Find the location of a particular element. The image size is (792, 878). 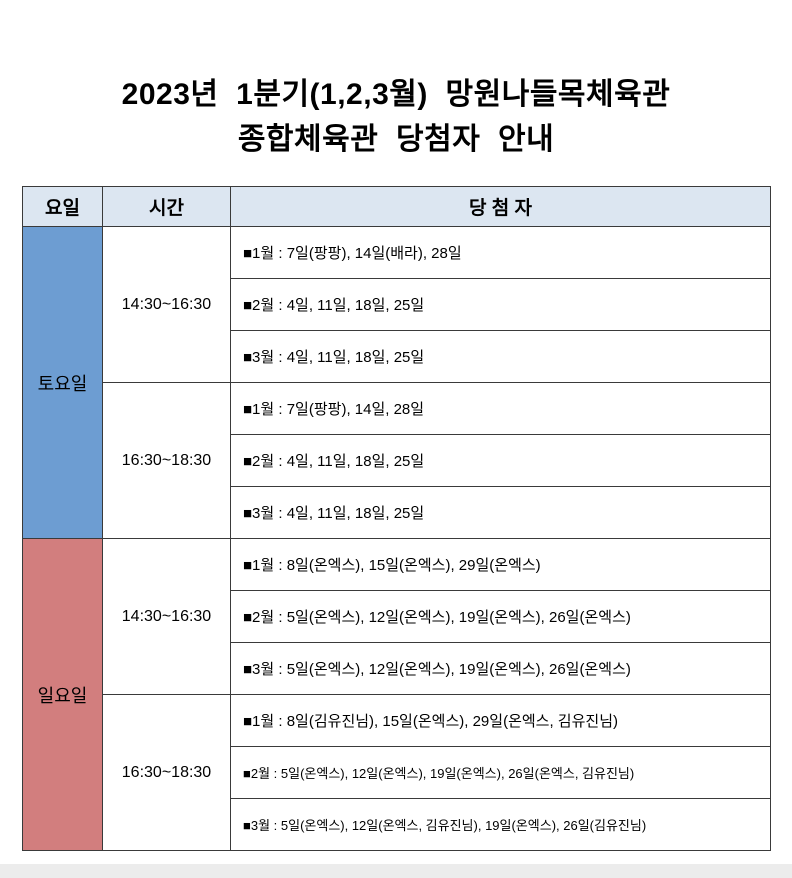

title-line-1: 2023년 1분기(1,2,3월) 망원나들목체육관 is located at coordinates (396, 94).